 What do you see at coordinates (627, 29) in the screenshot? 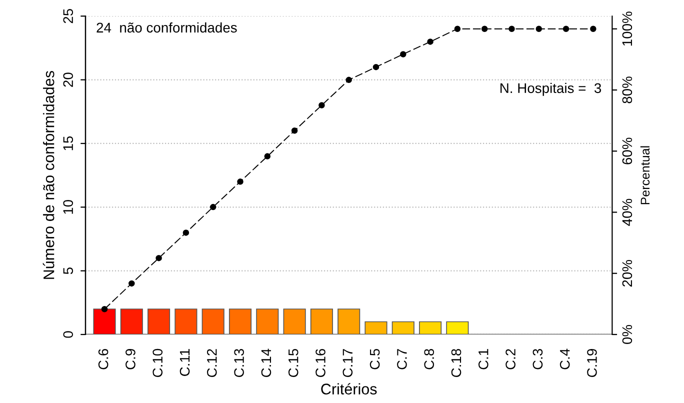
I see `y2-tick-label: 100%` at bounding box center [627, 29].